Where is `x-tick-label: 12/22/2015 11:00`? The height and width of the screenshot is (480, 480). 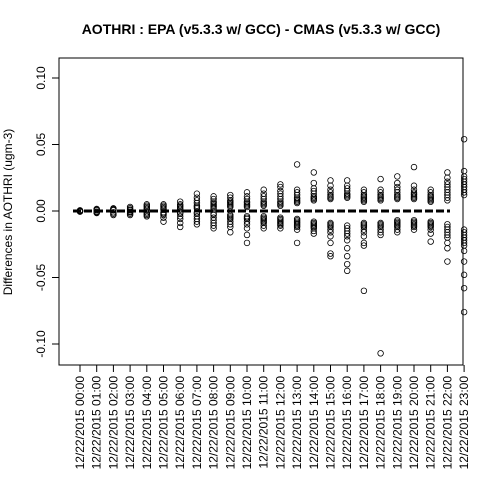
x-tick-label: 12/22/2015 11:00 is located at coordinates (264, 422).